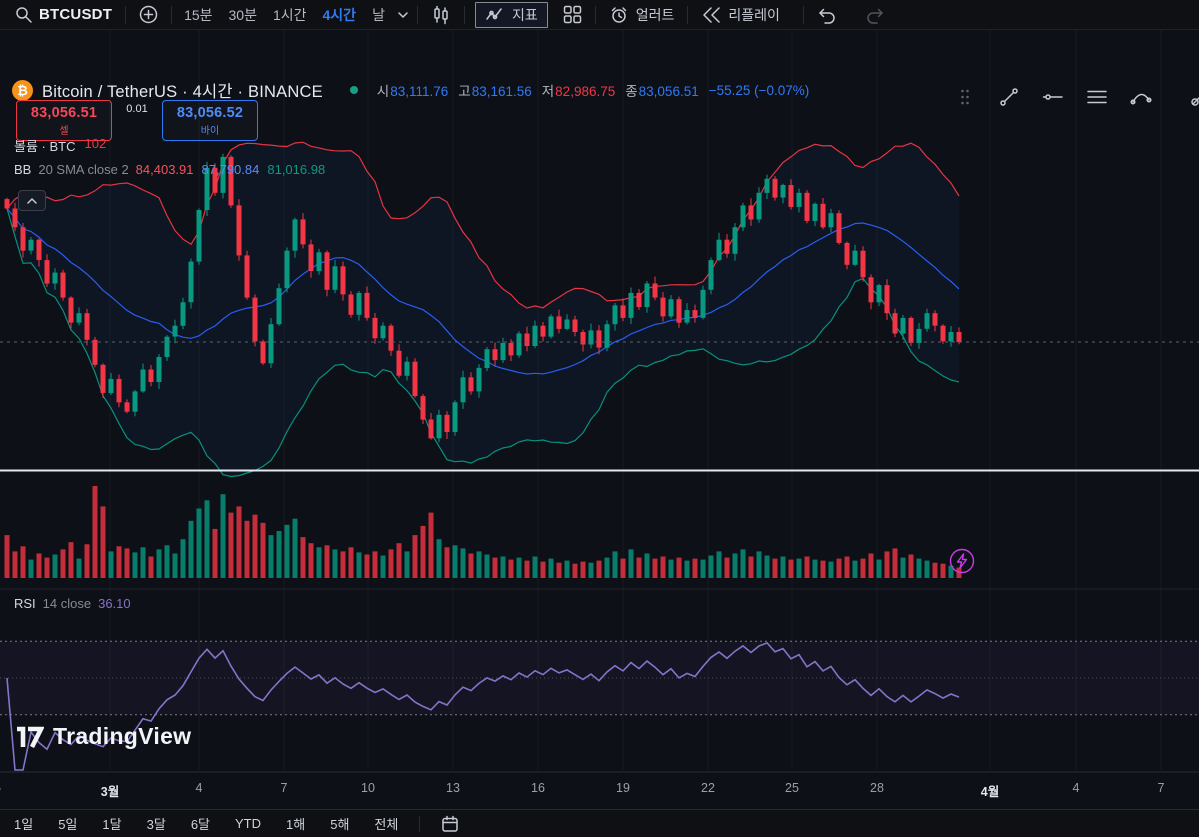 This screenshot has height=837, width=1199. What do you see at coordinates (248, 823) in the screenshot?
I see `range-YTD: YTD` at bounding box center [248, 823].